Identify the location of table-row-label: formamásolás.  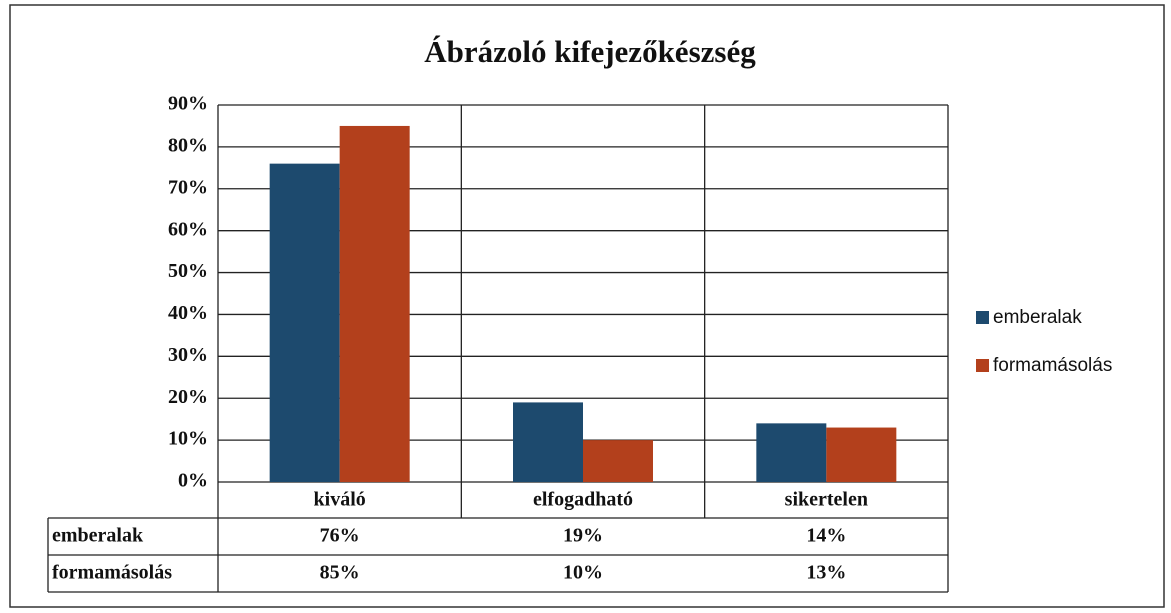
(112, 573).